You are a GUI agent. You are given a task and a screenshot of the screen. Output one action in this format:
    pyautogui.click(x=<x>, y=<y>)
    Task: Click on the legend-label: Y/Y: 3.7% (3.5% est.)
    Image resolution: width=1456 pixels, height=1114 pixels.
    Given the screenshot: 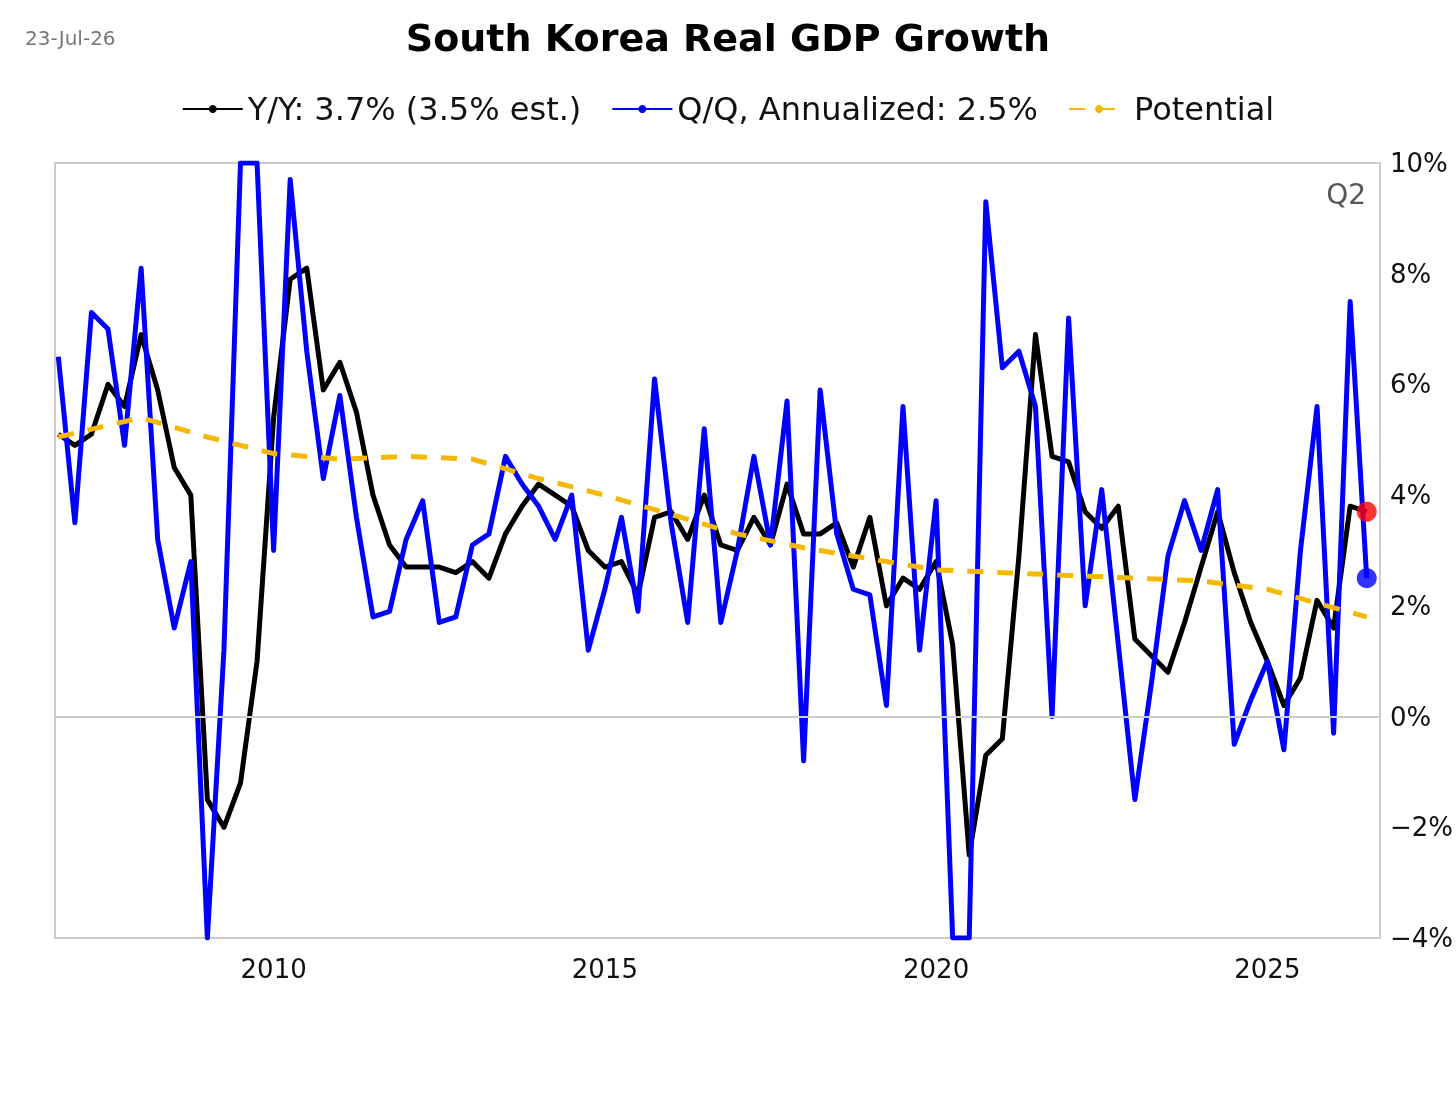 What is the action you would take?
    pyautogui.click(x=414, y=109)
    